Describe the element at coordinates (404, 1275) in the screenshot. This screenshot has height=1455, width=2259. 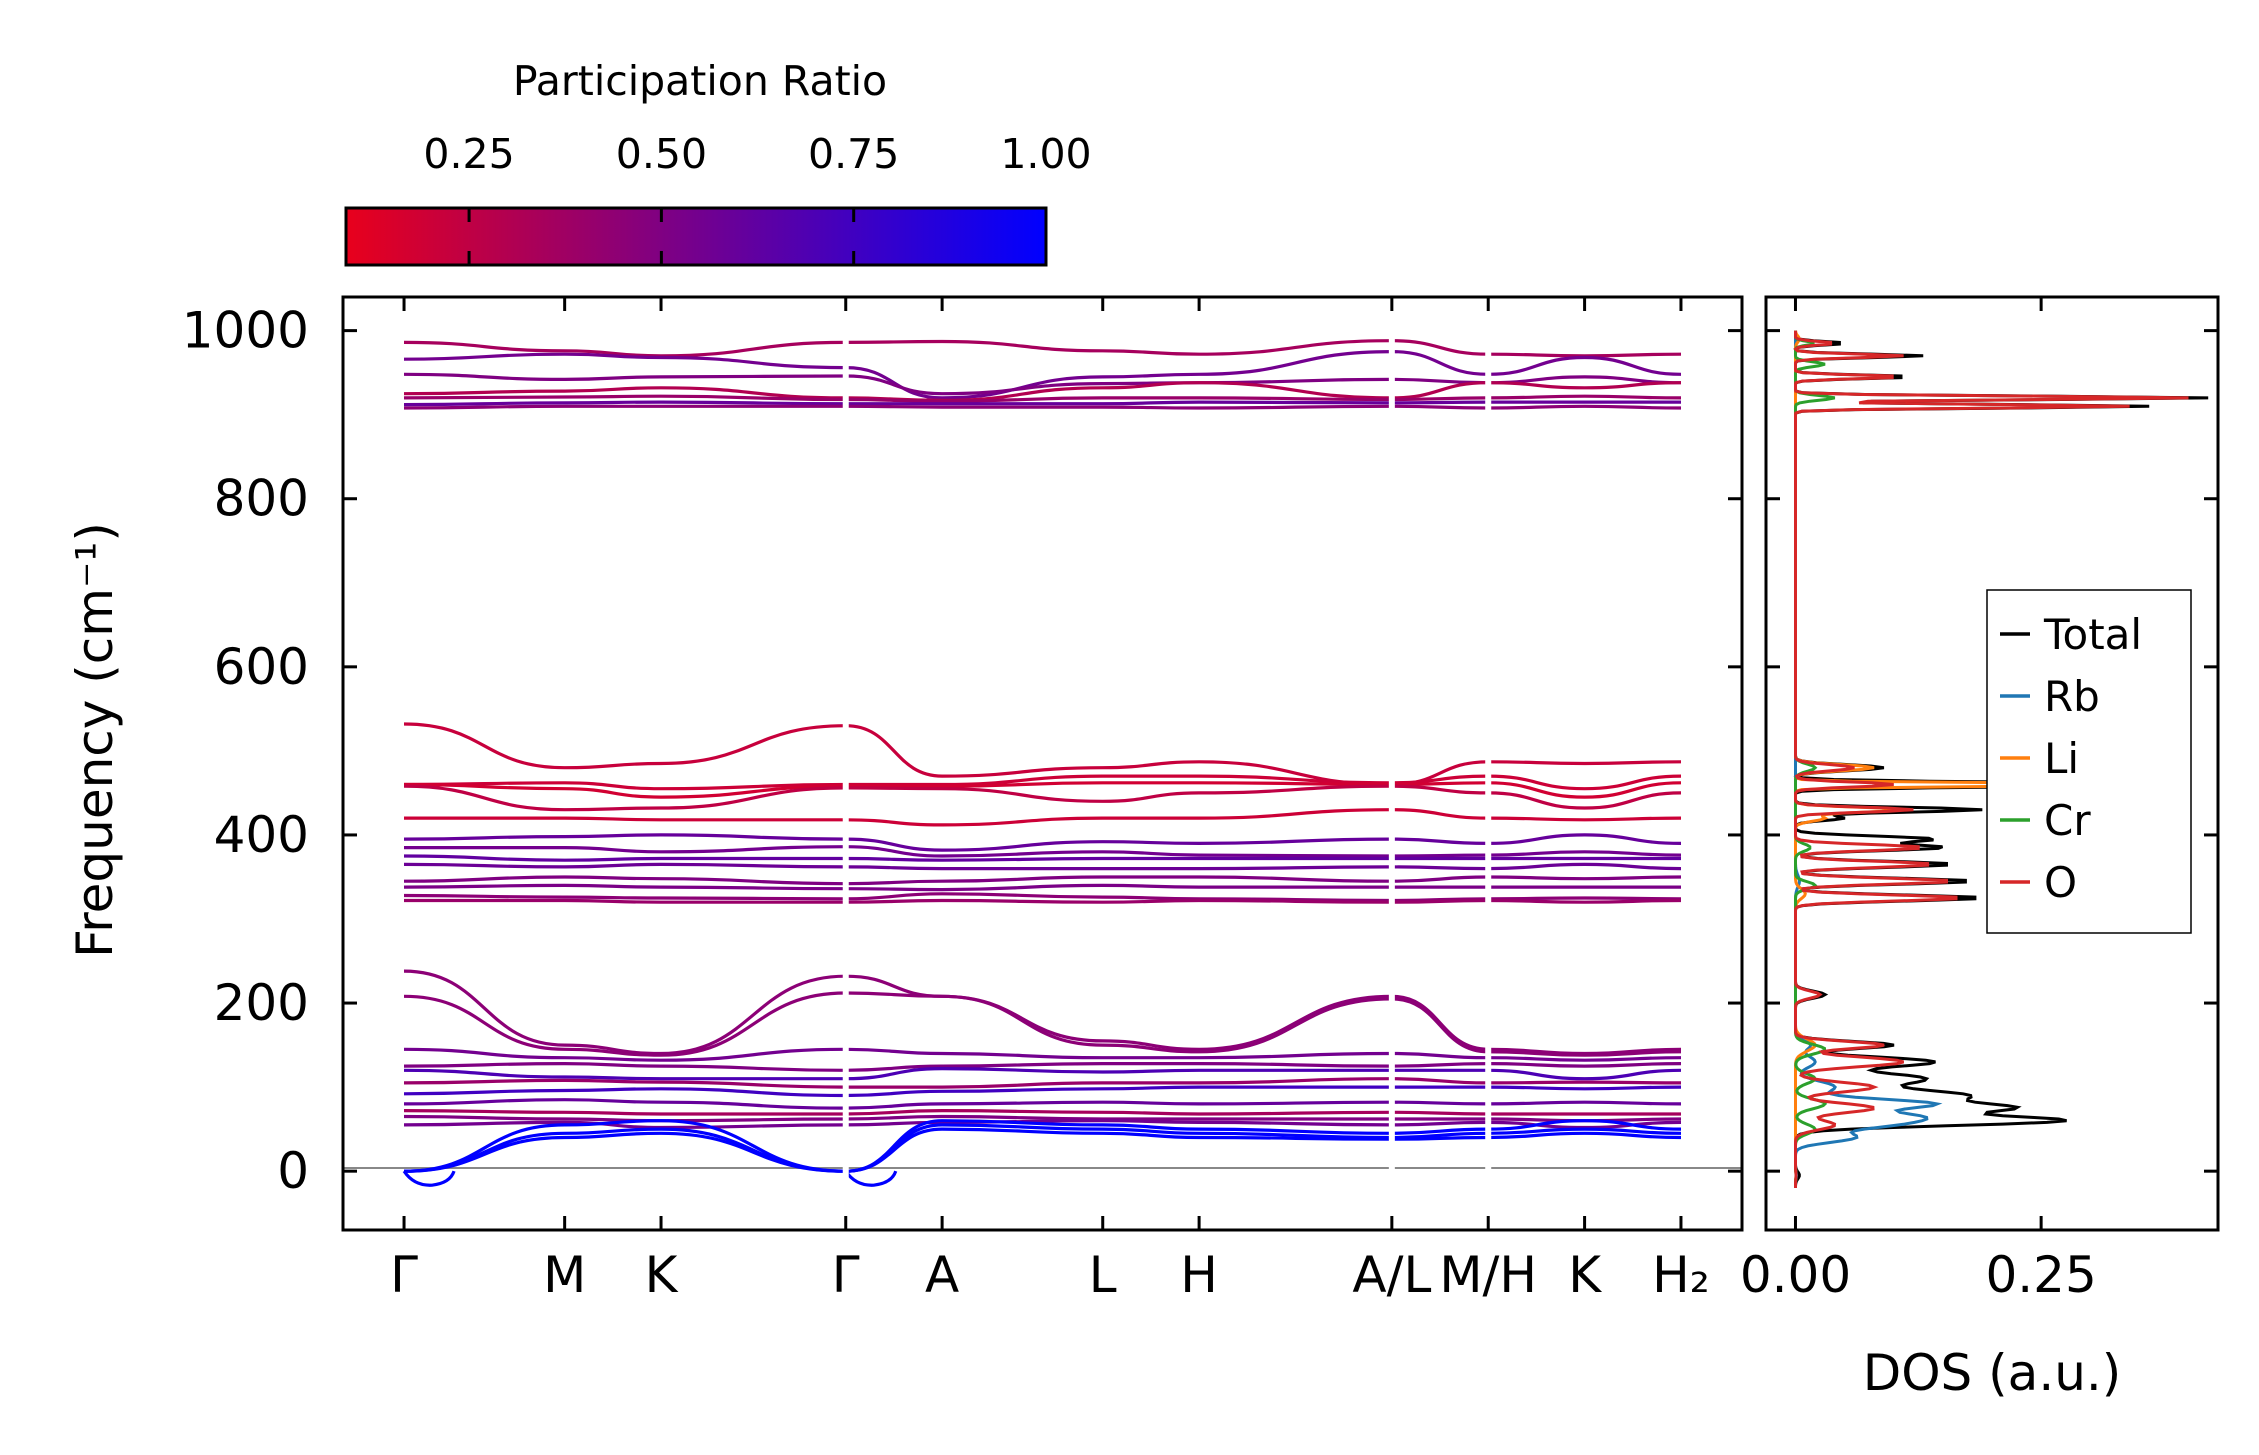
I see `x-tick-label: Γ` at that location.